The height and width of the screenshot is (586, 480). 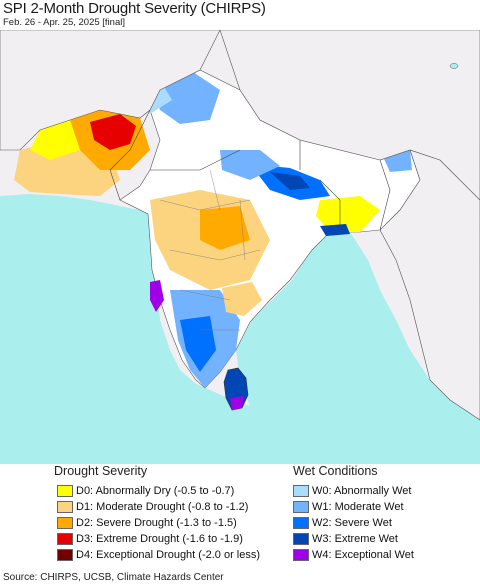 What do you see at coordinates (242, 299) in the screenshot?
I see `east-coast-d1` at bounding box center [242, 299].